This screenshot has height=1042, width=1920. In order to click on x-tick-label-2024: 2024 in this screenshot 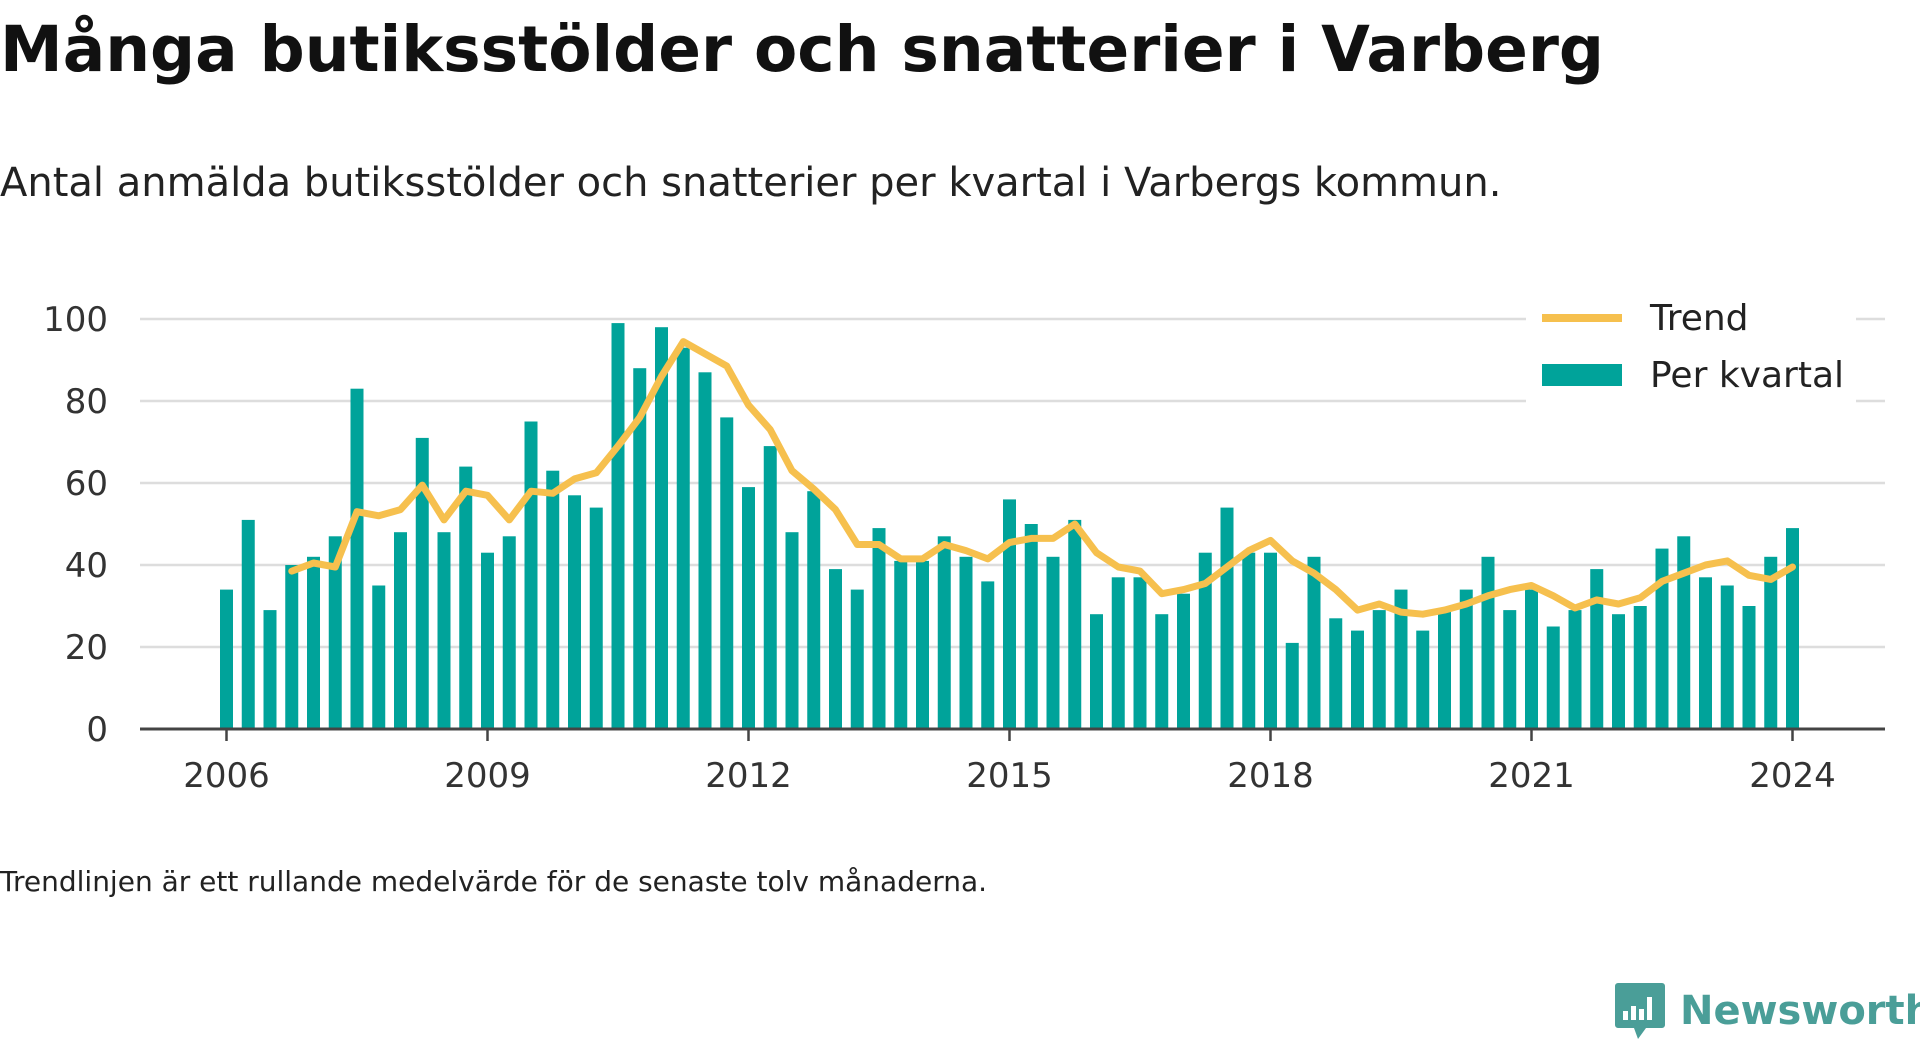, I will do `click(1792, 776)`.